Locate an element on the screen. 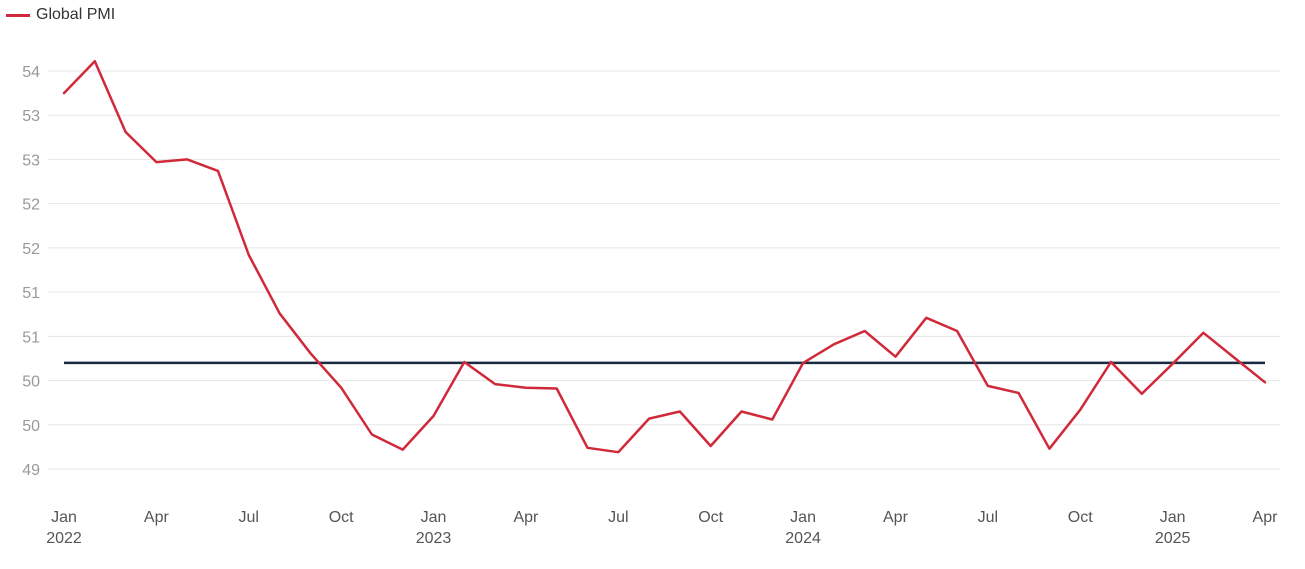 The image size is (1305, 569). x-tick-year-label: 2023 is located at coordinates (434, 538).